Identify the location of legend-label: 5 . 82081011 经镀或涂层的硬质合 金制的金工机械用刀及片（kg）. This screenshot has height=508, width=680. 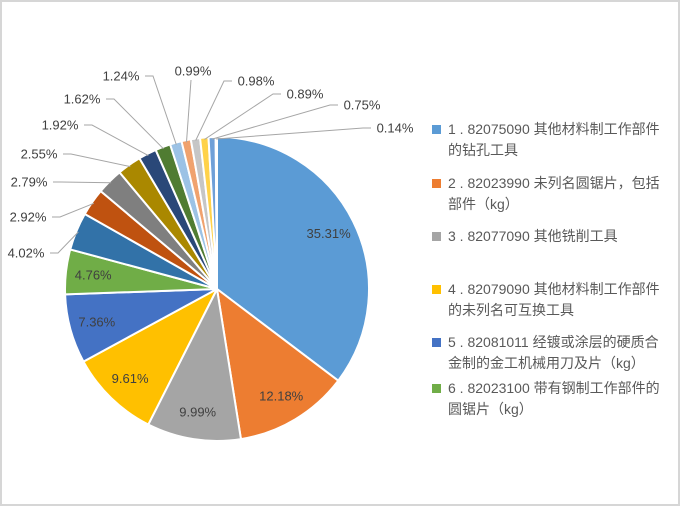
(553, 353).